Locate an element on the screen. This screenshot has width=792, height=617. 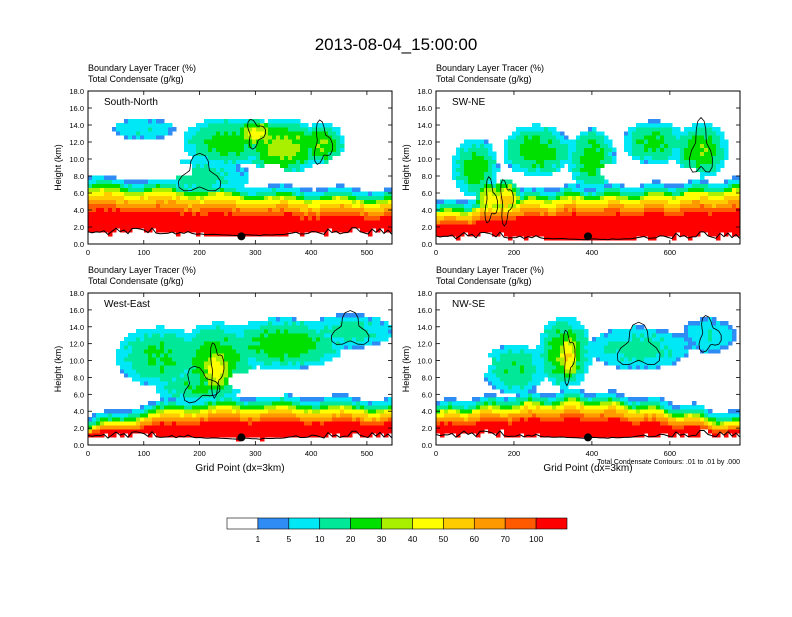
tracer-field is located at coordinates (588, 179).